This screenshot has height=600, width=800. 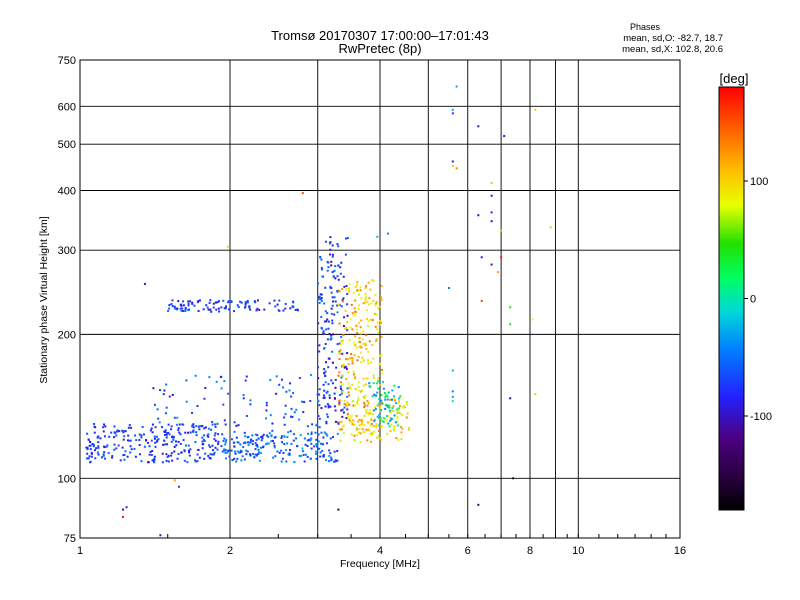 I want to click on y-tick-label: 75, so click(x=70, y=539).